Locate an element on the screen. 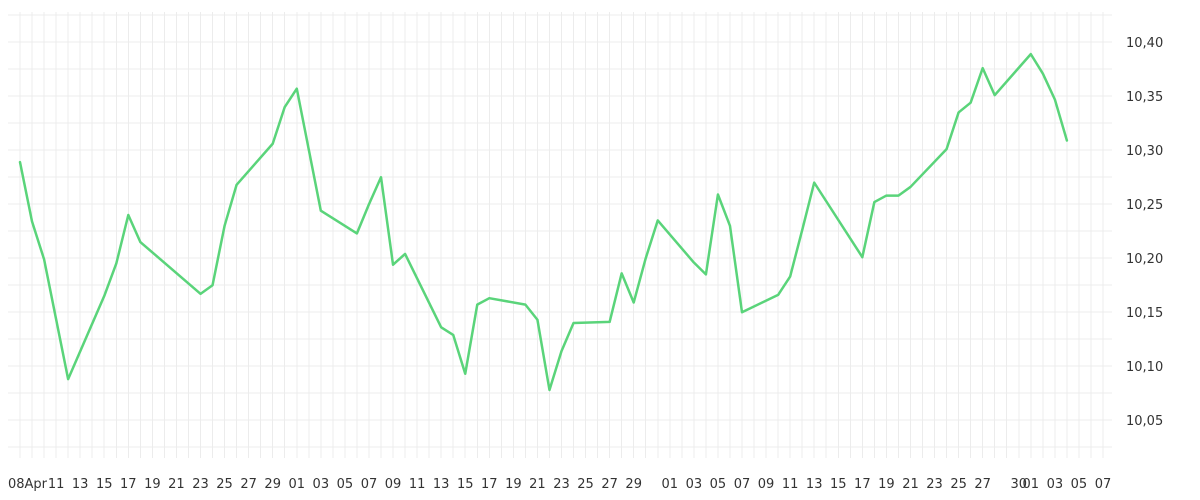 Image resolution: width=1200 pixels, height=500 pixels. y-tick-label: 10,40 is located at coordinates (1144, 43).